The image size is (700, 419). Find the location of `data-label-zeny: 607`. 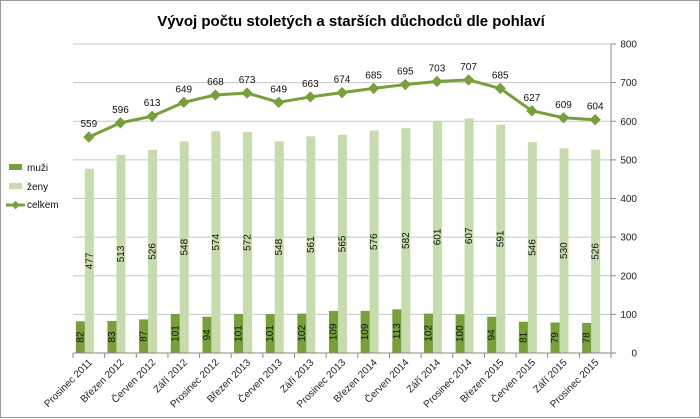

data-label-zeny: 607 is located at coordinates (469, 235).